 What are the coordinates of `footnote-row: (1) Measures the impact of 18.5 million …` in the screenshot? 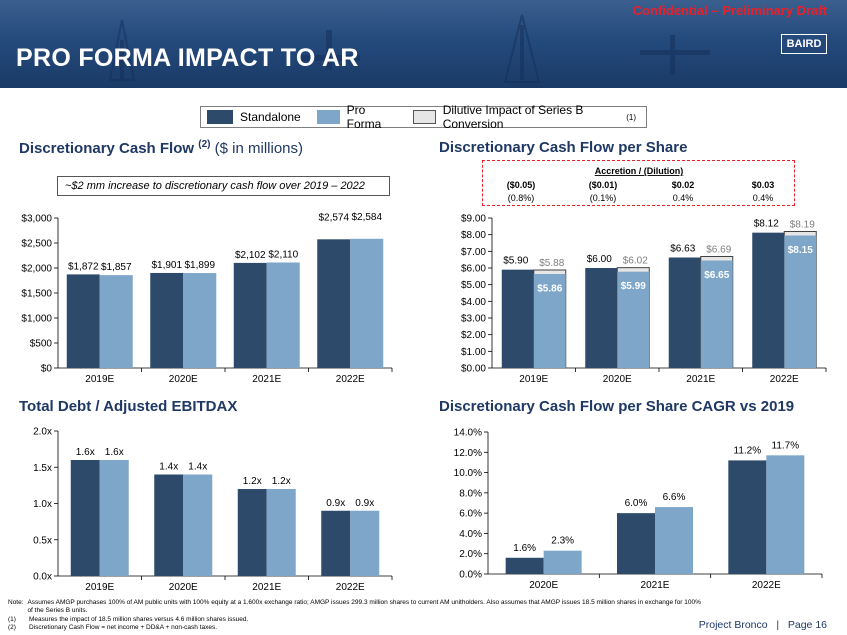 It's located at (358, 620).